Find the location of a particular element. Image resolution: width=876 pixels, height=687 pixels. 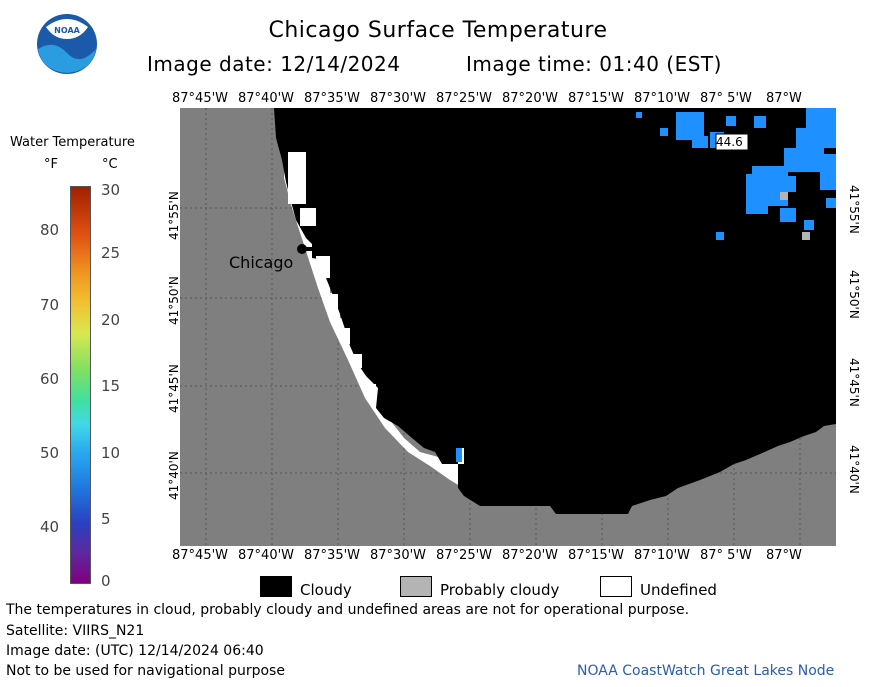

colorbar-title: Water Temperature is located at coordinates (72, 142).